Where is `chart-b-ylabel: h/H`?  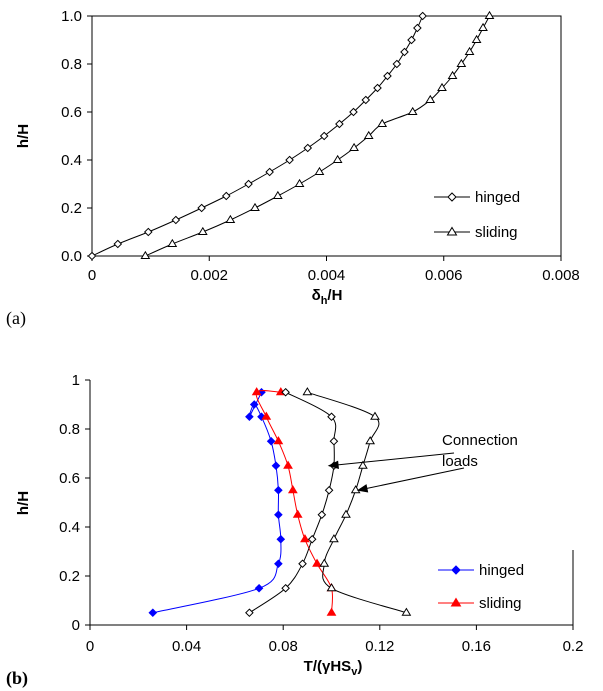 chart-b-ylabel: h/H is located at coordinates (23, 503).